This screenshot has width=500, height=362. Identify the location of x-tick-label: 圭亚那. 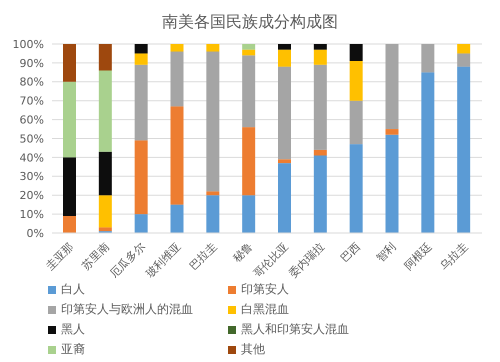
(60, 256).